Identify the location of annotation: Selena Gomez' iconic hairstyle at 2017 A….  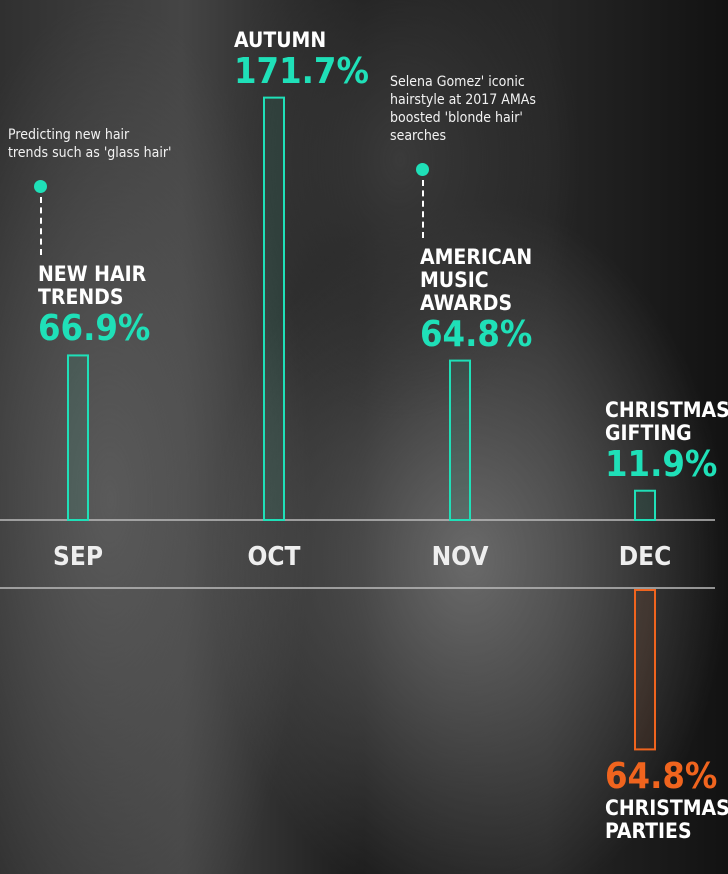
(463, 108).